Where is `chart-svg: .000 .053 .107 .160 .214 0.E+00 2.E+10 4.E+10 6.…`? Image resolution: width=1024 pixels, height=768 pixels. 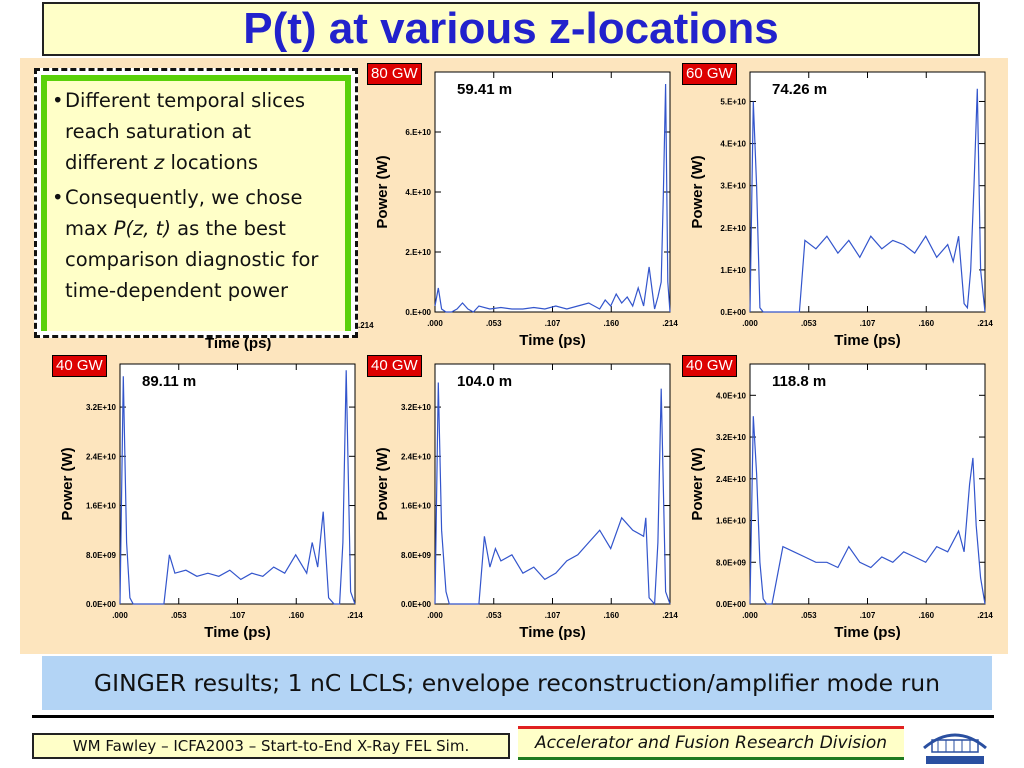 chart-svg: .000 .053 .107 .160 .214 0.E+00 2.E+10 4.E+10 6.… is located at coordinates (526, 210).